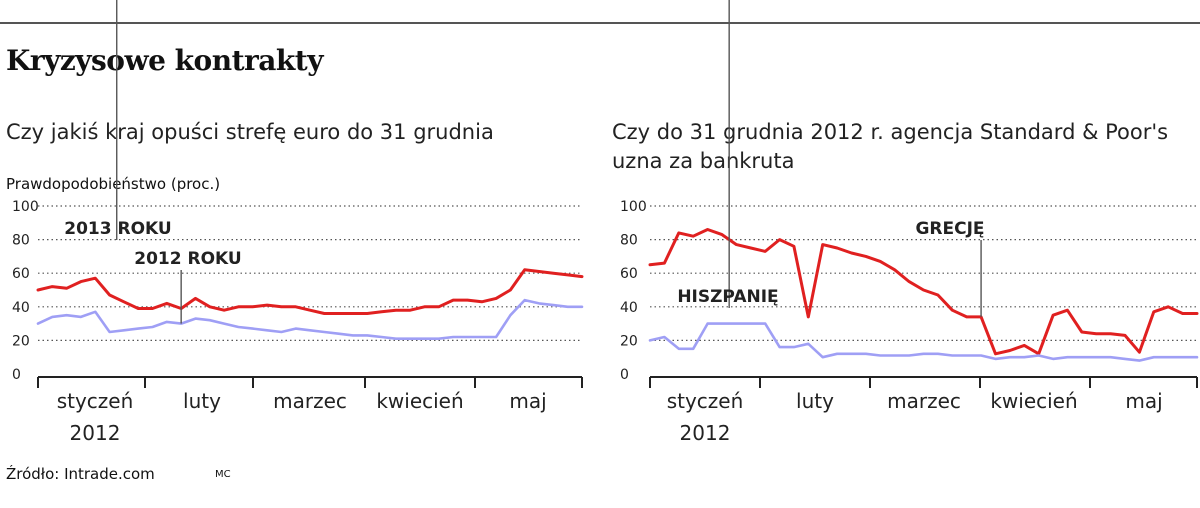  Describe the element at coordinates (949, 229) in the screenshot. I see `annotation-label: GRECJĘ` at that location.